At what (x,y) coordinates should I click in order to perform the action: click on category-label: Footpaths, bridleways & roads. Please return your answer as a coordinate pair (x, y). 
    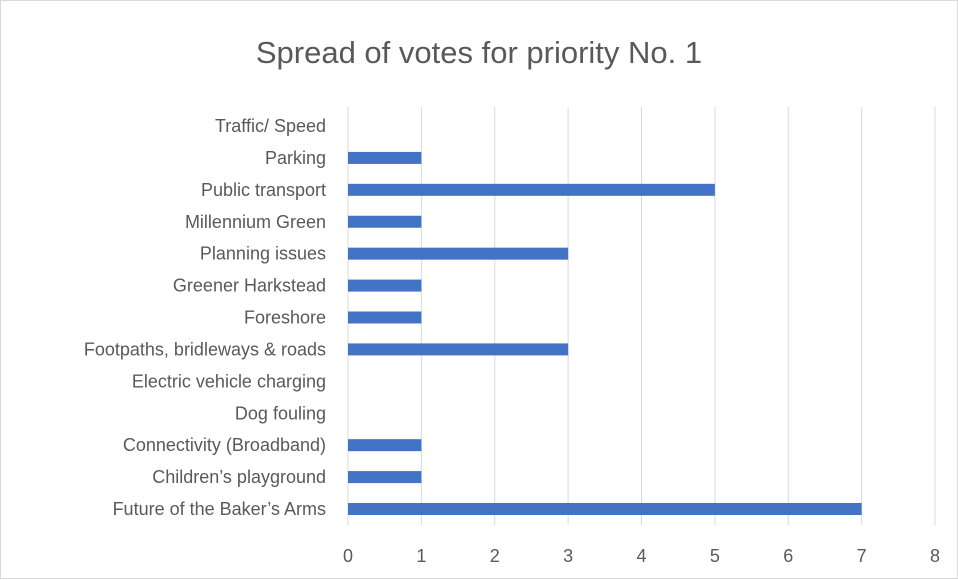
    Looking at the image, I should click on (205, 349).